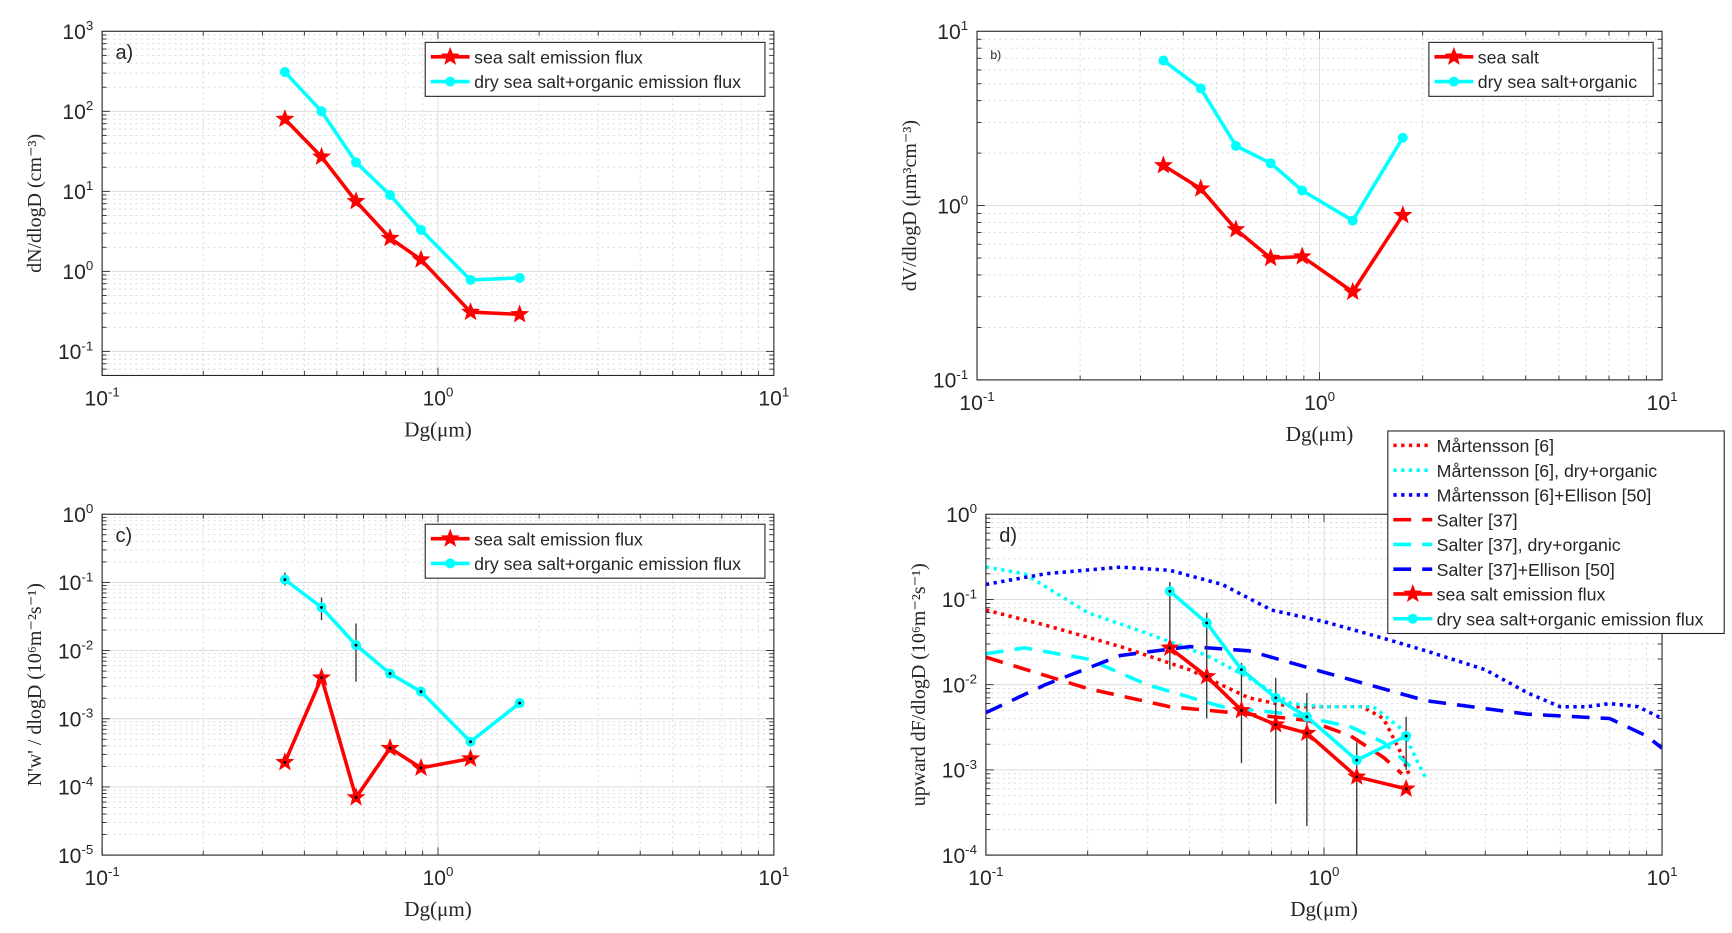  What do you see at coordinates (1548, 619) in the screenshot?
I see `legend-item: dry sea salt+organic emission flux` at bounding box center [1548, 619].